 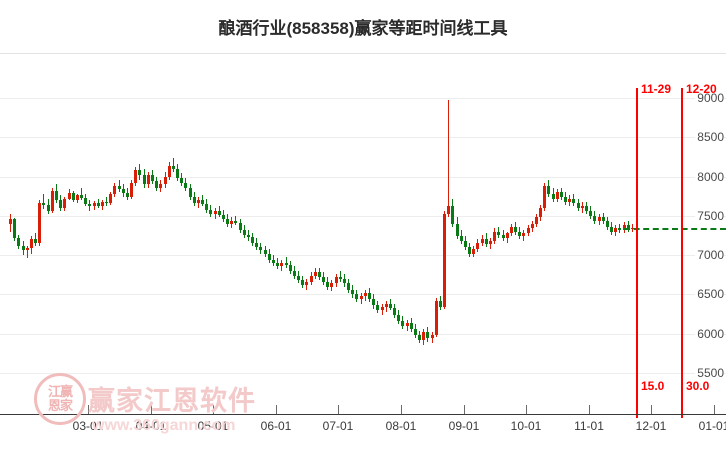 What do you see at coordinates (401, 426) in the screenshot?
I see `x-tick-label-08-01: 08-01` at bounding box center [401, 426].